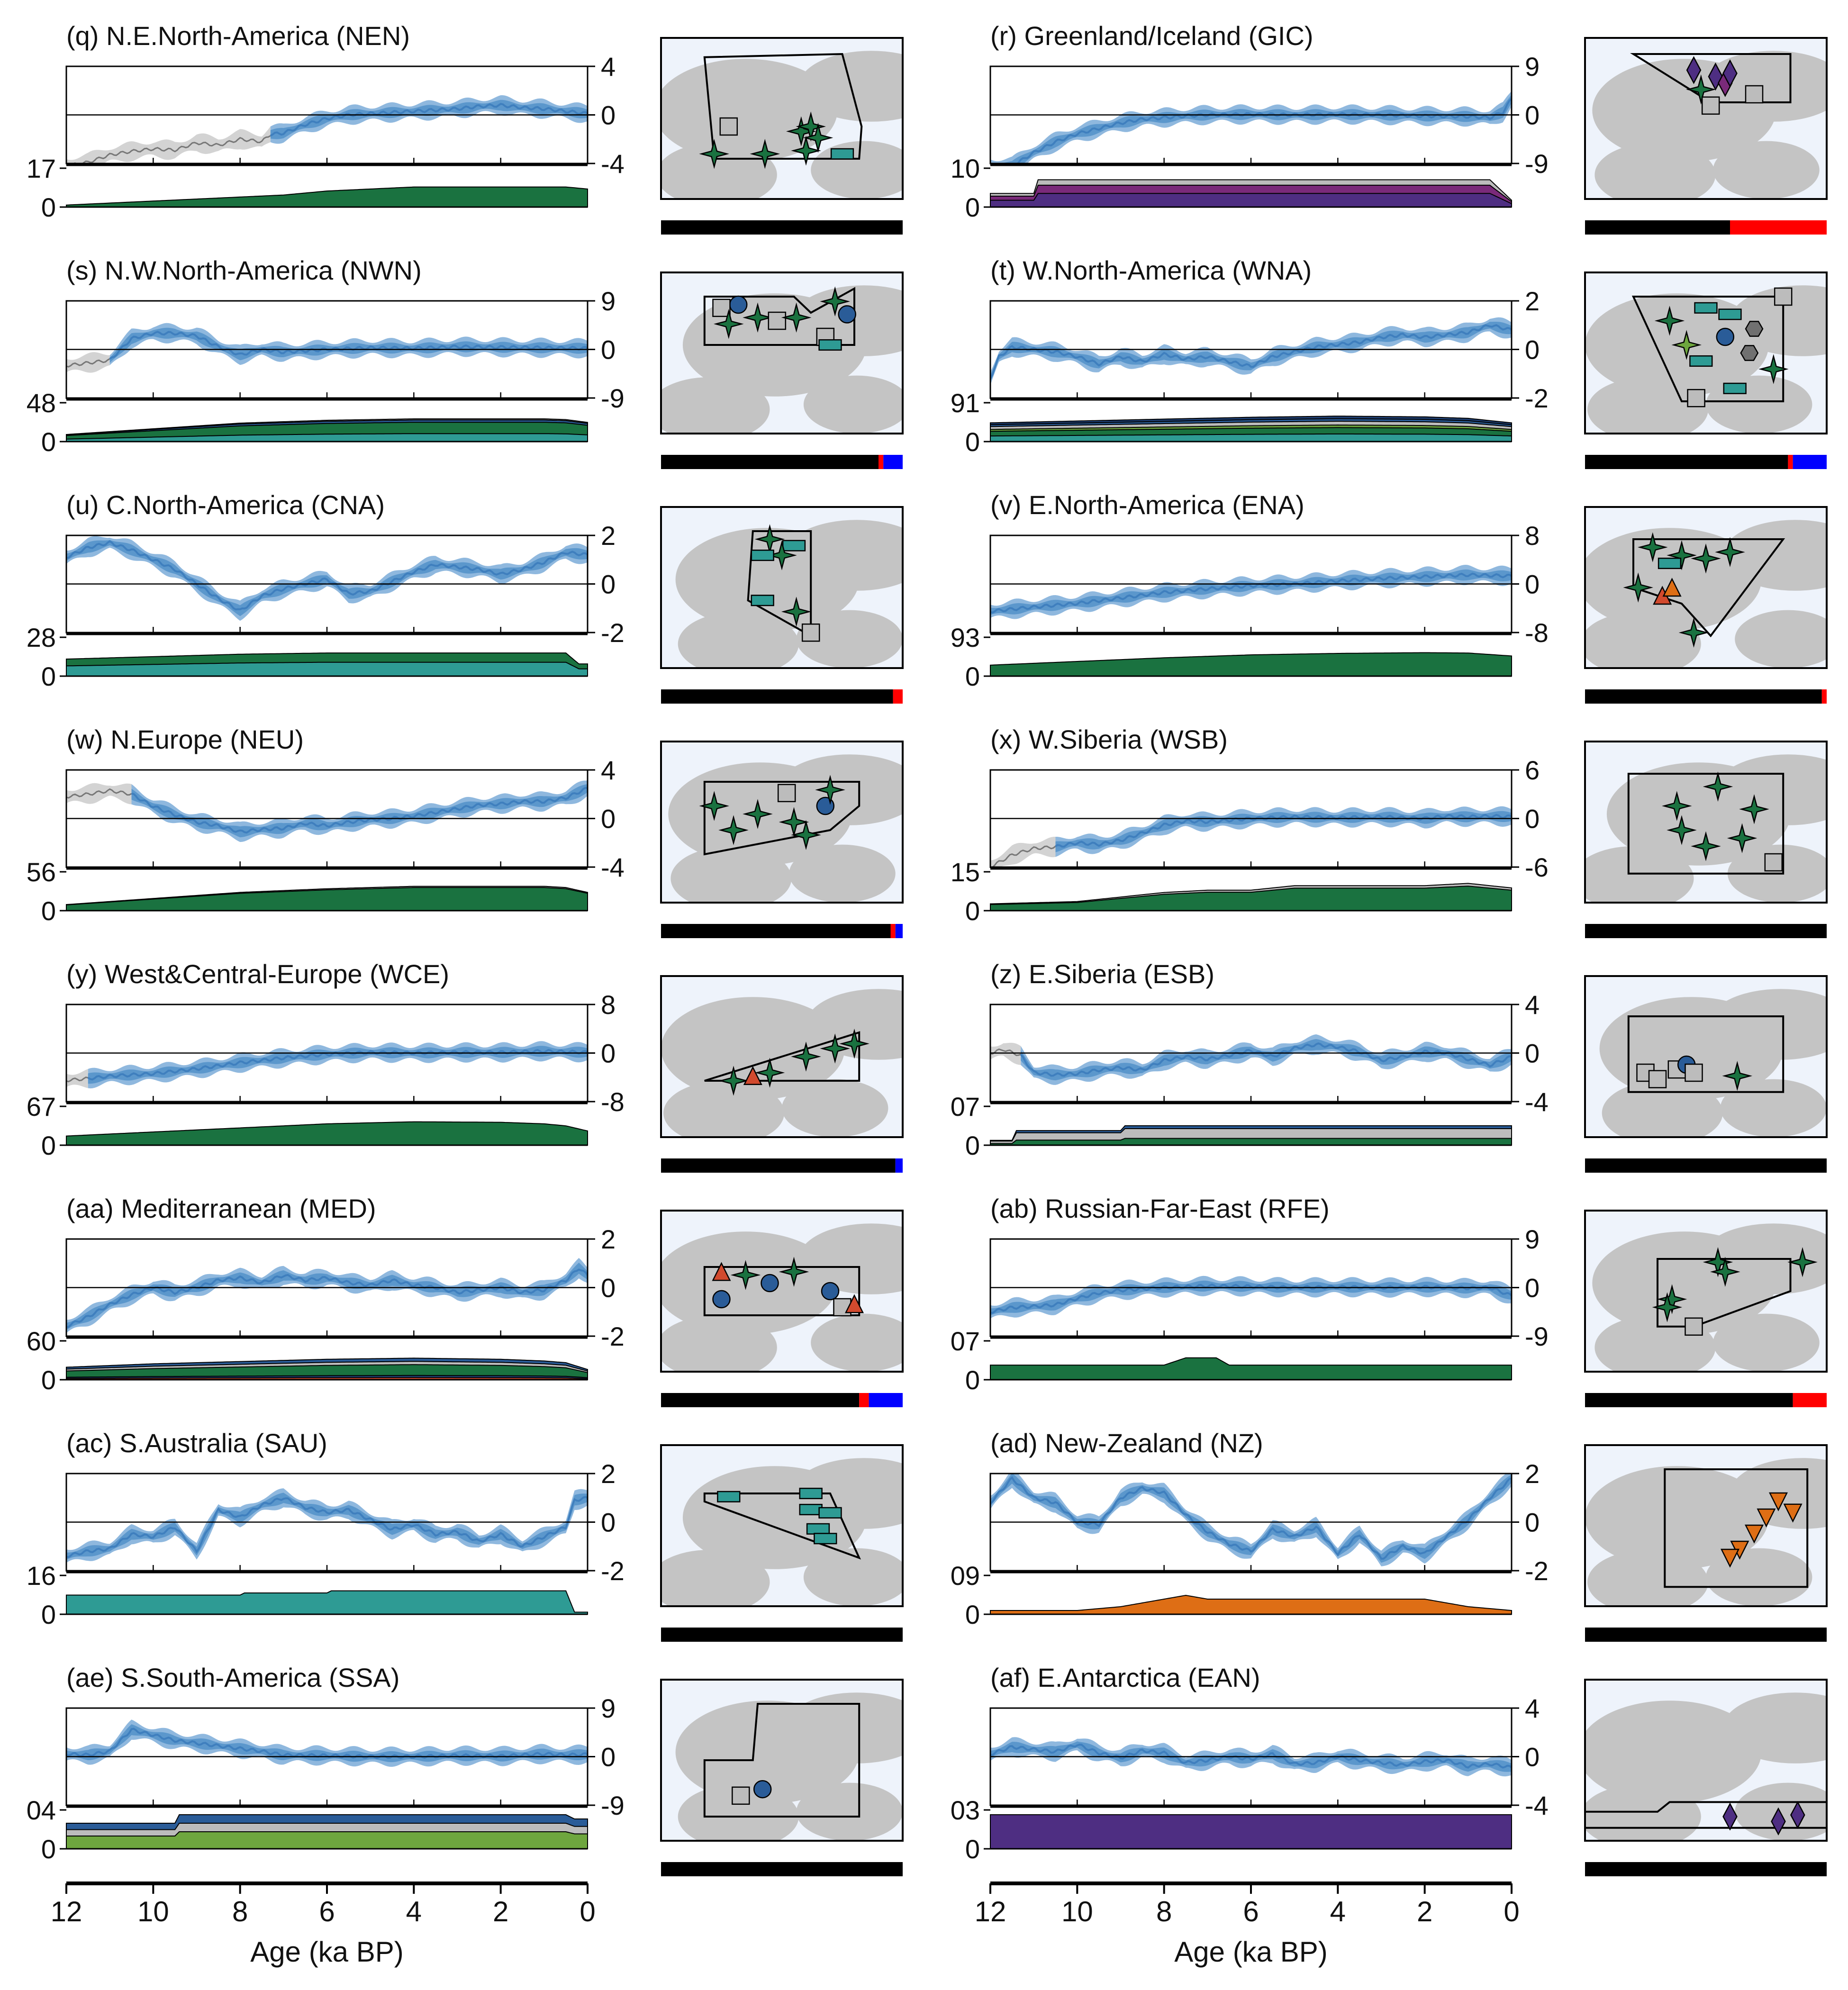 This screenshot has width=1848, height=1990. What do you see at coordinates (500, 1911) in the screenshot?
I see `x-tick-label: 2` at bounding box center [500, 1911].